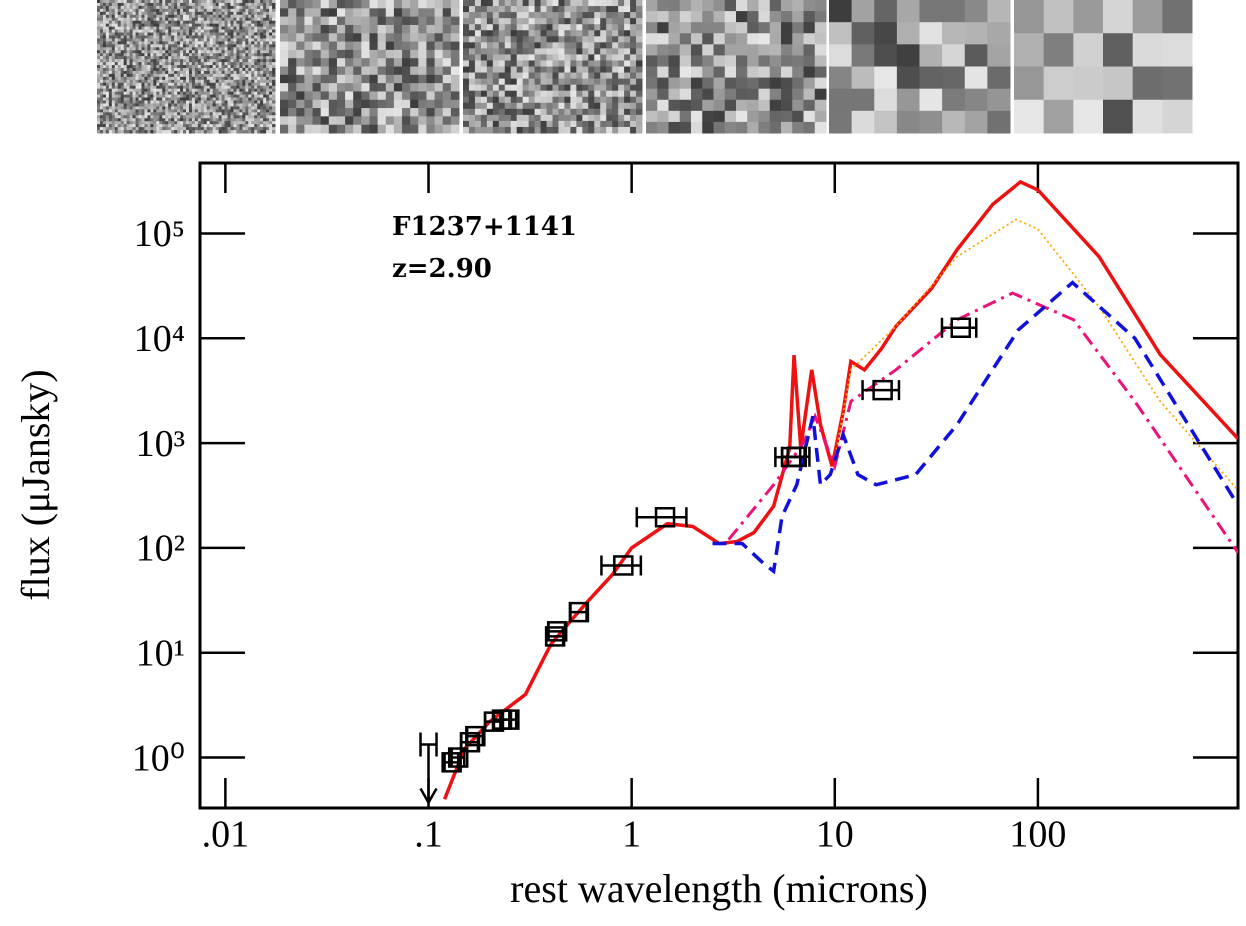 The height and width of the screenshot is (926, 1246). I want to click on x-tick-label: 10, so click(835, 835).